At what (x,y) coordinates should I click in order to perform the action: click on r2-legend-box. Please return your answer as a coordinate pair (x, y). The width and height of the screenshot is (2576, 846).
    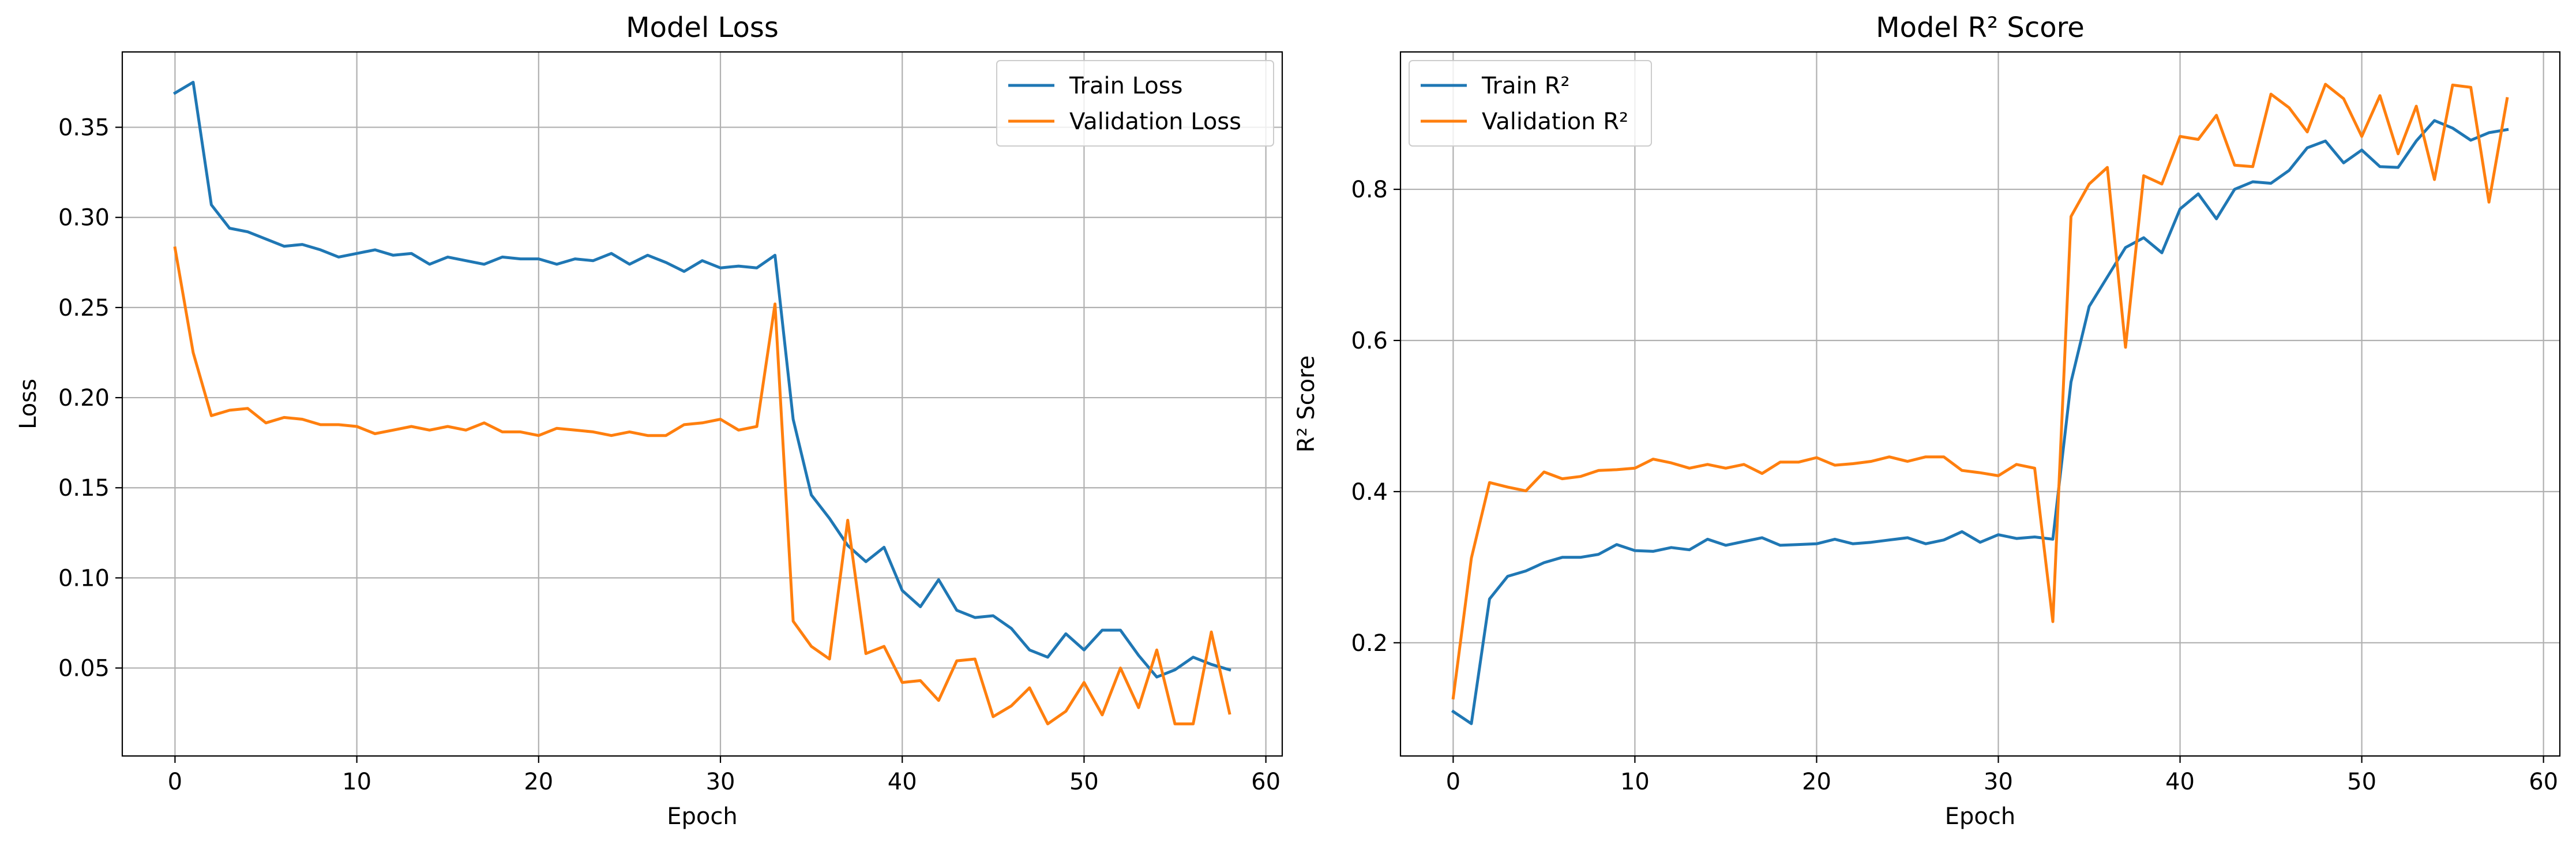
    Looking at the image, I should click on (1530, 103).